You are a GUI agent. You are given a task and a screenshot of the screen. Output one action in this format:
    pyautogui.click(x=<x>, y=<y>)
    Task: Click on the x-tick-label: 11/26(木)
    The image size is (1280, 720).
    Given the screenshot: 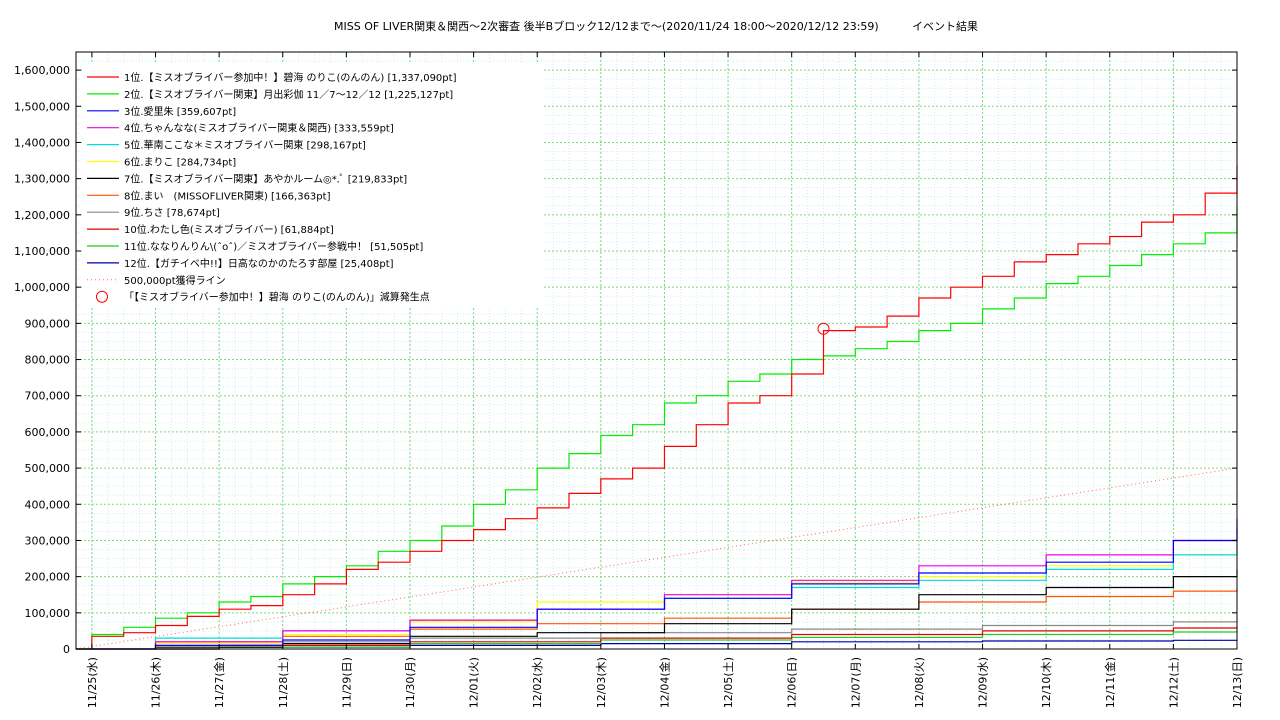 What is the action you would take?
    pyautogui.click(x=156, y=682)
    